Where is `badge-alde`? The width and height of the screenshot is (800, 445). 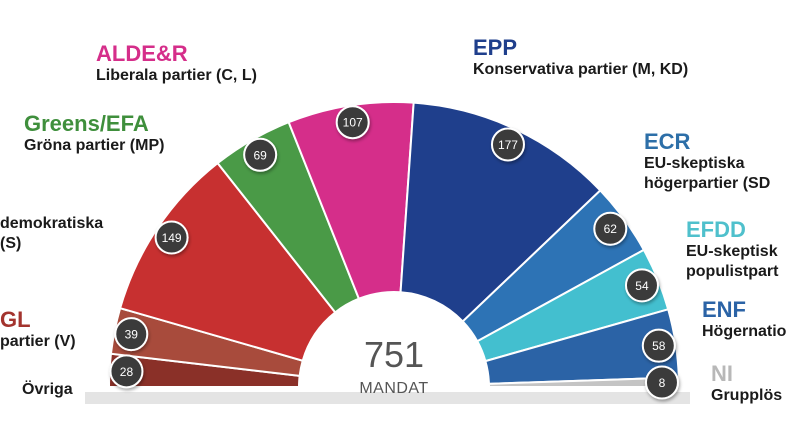
badge-alde is located at coordinates (352, 122).